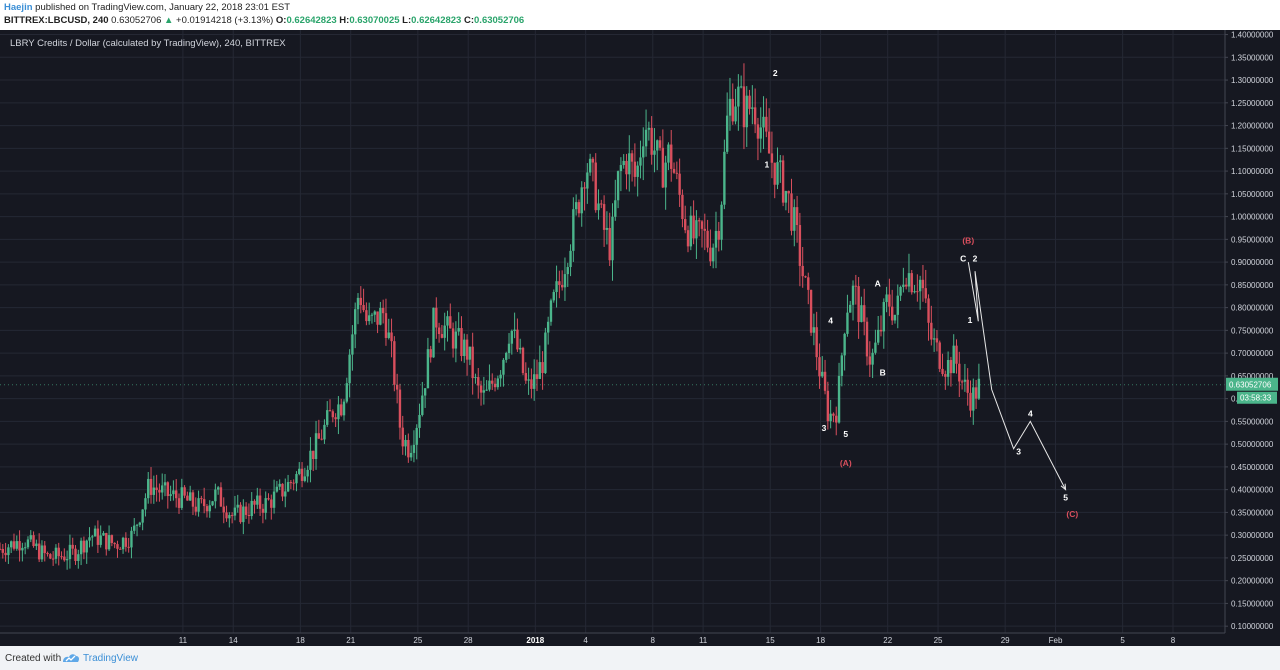 This screenshot has width=1280, height=670. Describe the element at coordinates (845, 434) in the screenshot. I see `wave-label: 5` at that location.